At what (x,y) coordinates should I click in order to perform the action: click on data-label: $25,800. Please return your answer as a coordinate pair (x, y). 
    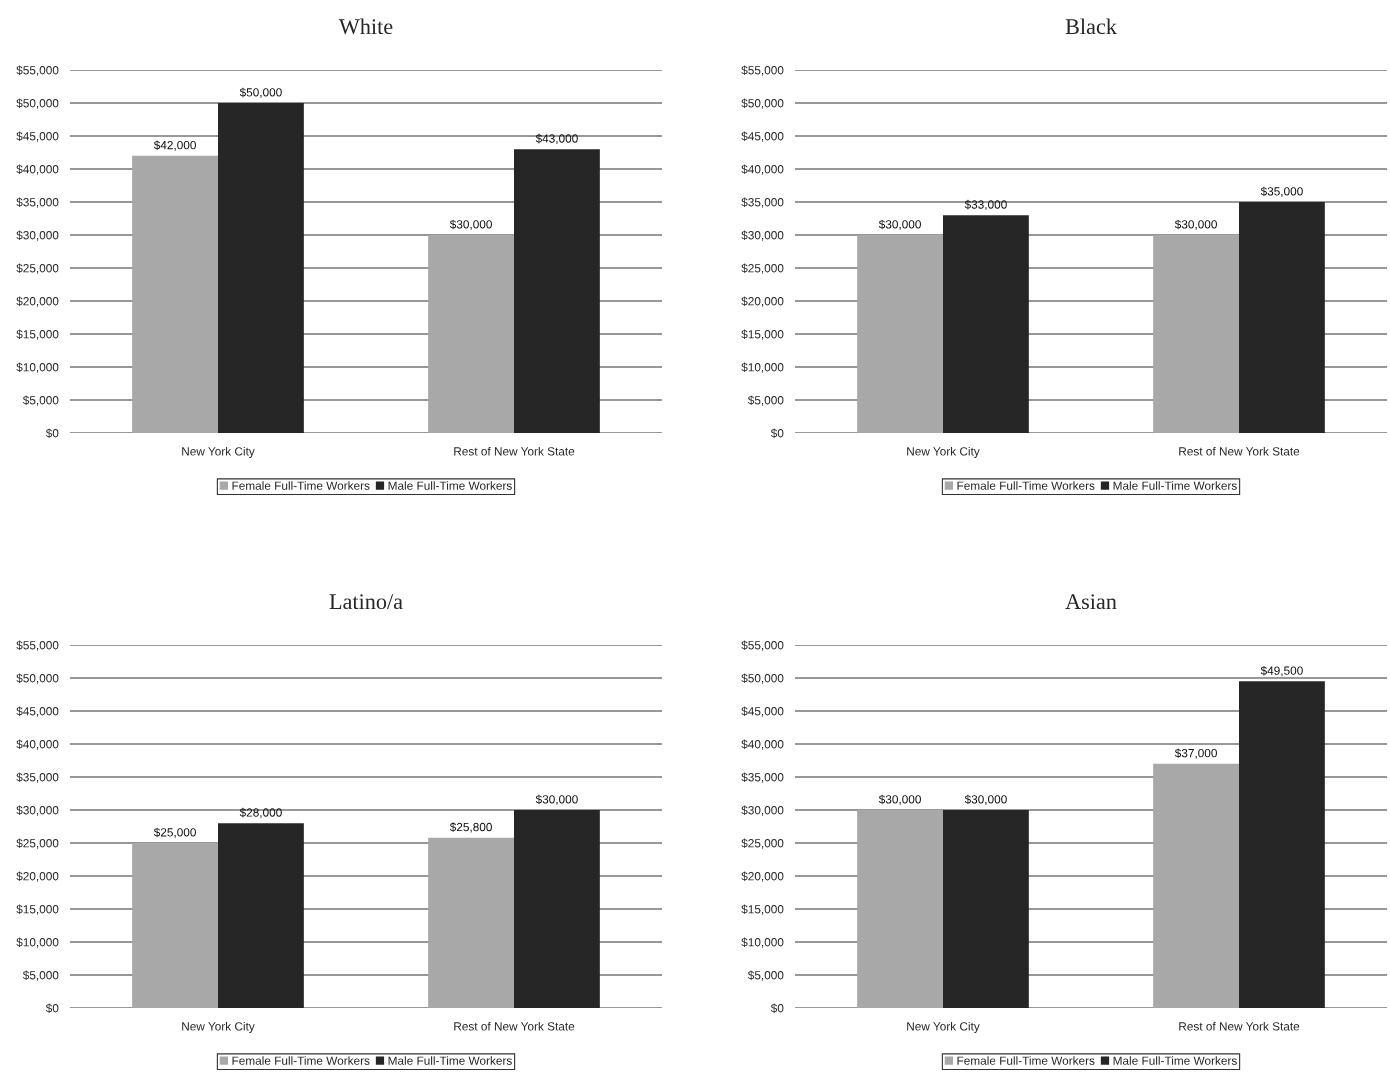
    Looking at the image, I should click on (470, 827).